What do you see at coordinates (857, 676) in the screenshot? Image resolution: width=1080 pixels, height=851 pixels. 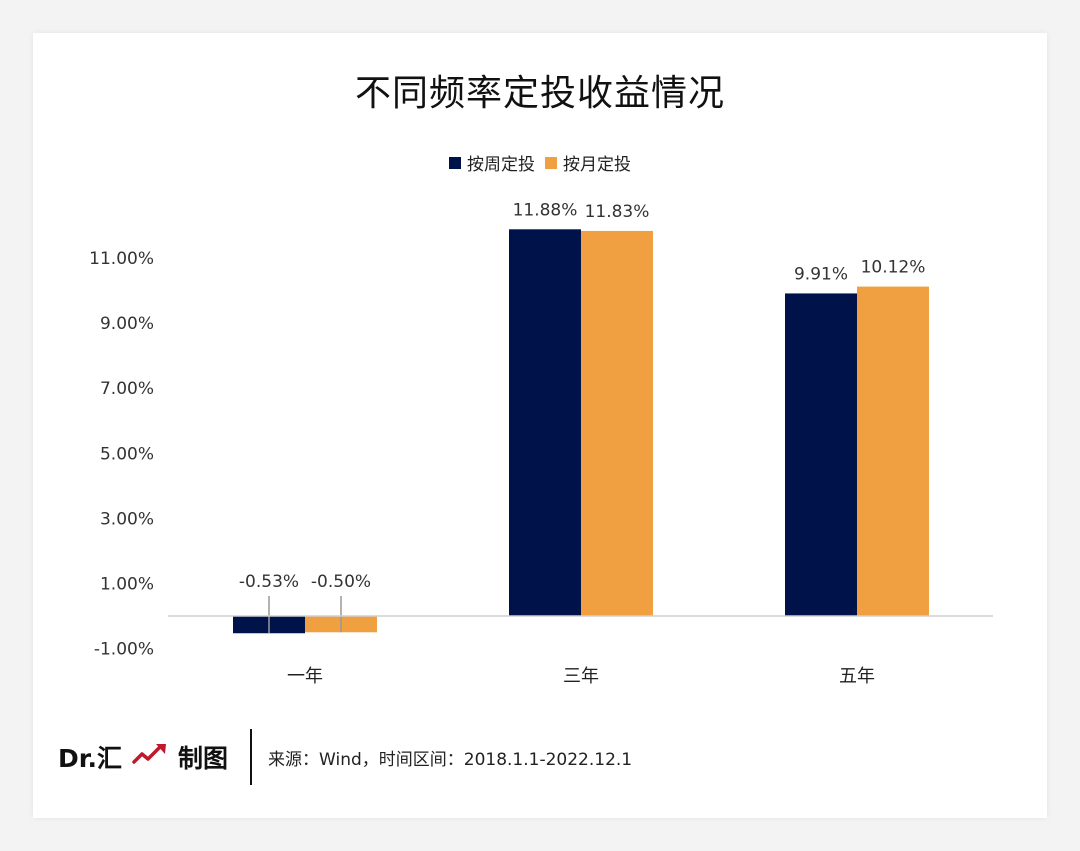 I see `x-tick-label: 五年` at bounding box center [857, 676].